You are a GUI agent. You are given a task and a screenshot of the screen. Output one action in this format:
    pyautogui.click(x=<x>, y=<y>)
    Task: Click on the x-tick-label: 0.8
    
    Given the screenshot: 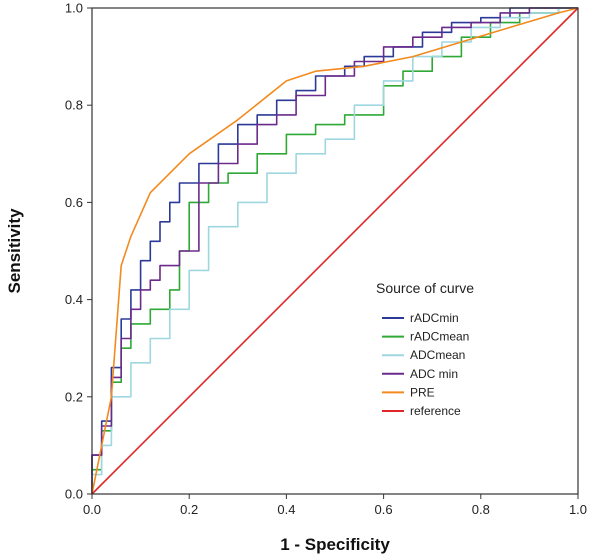 What is the action you would take?
    pyautogui.click(x=481, y=509)
    